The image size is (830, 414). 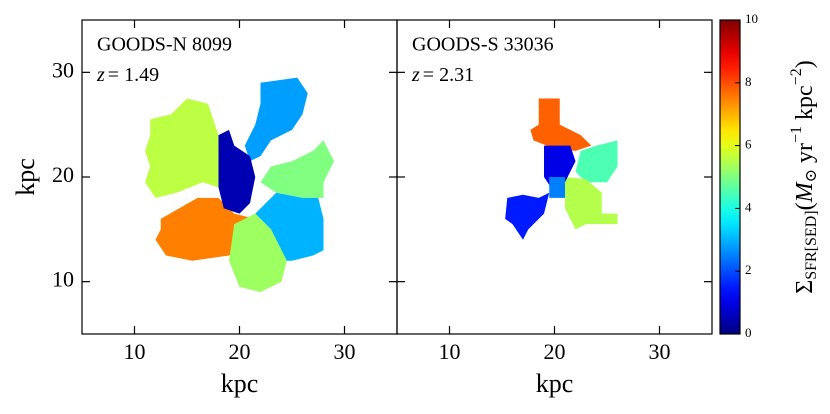 What do you see at coordinates (25, 177) in the screenshot?
I see `y-axis-label: kpc` at bounding box center [25, 177].